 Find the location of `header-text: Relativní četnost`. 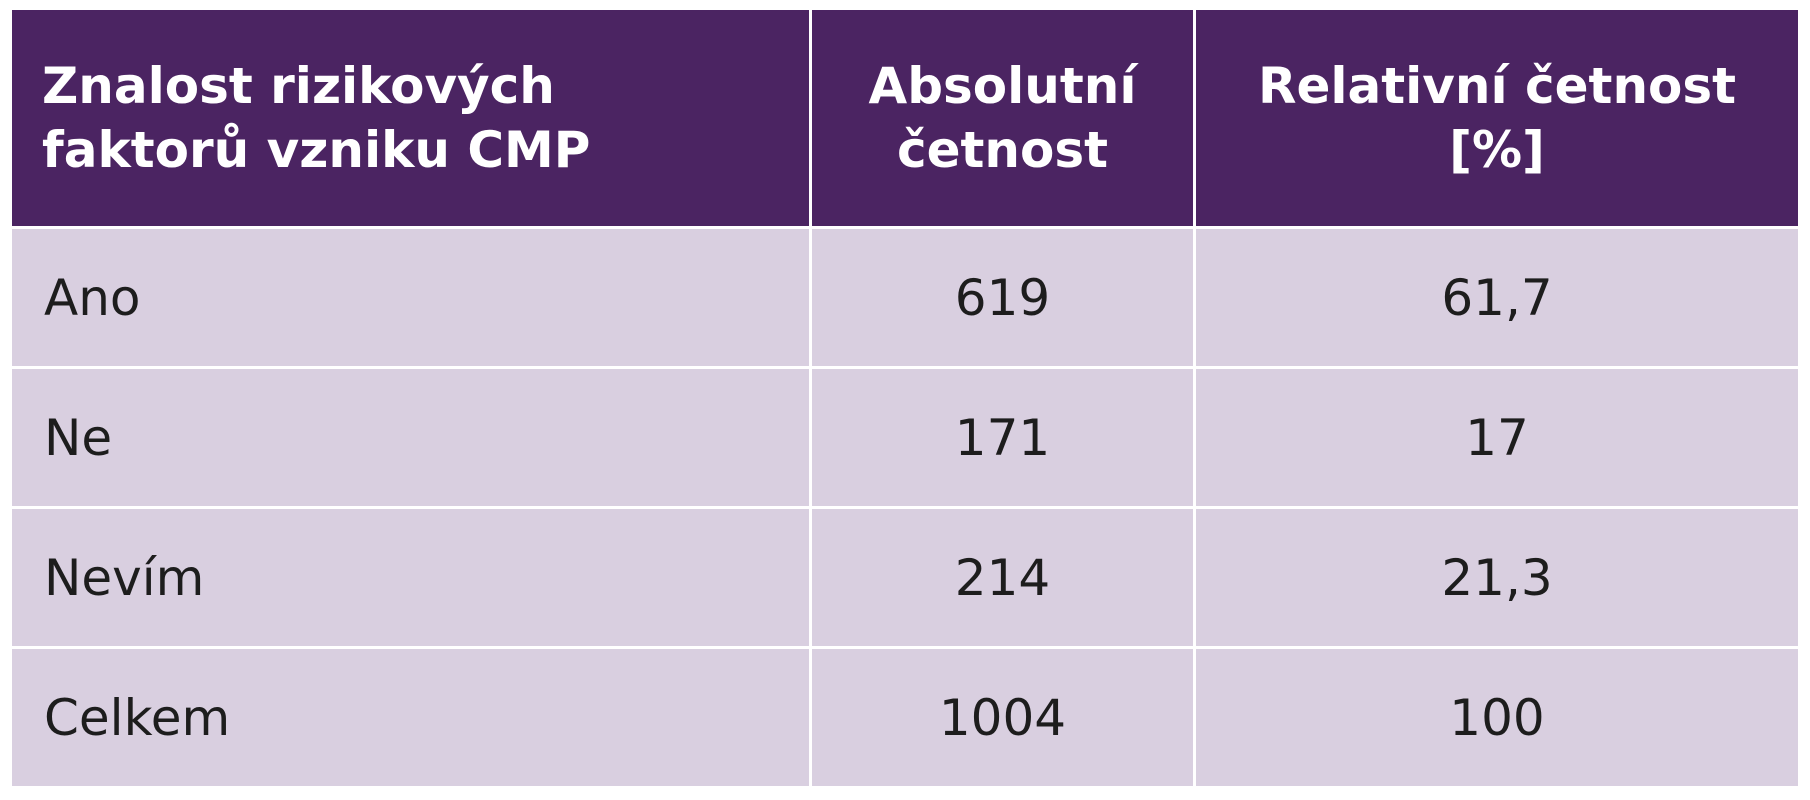

header-text: Relativní četnost is located at coordinates (1497, 86).